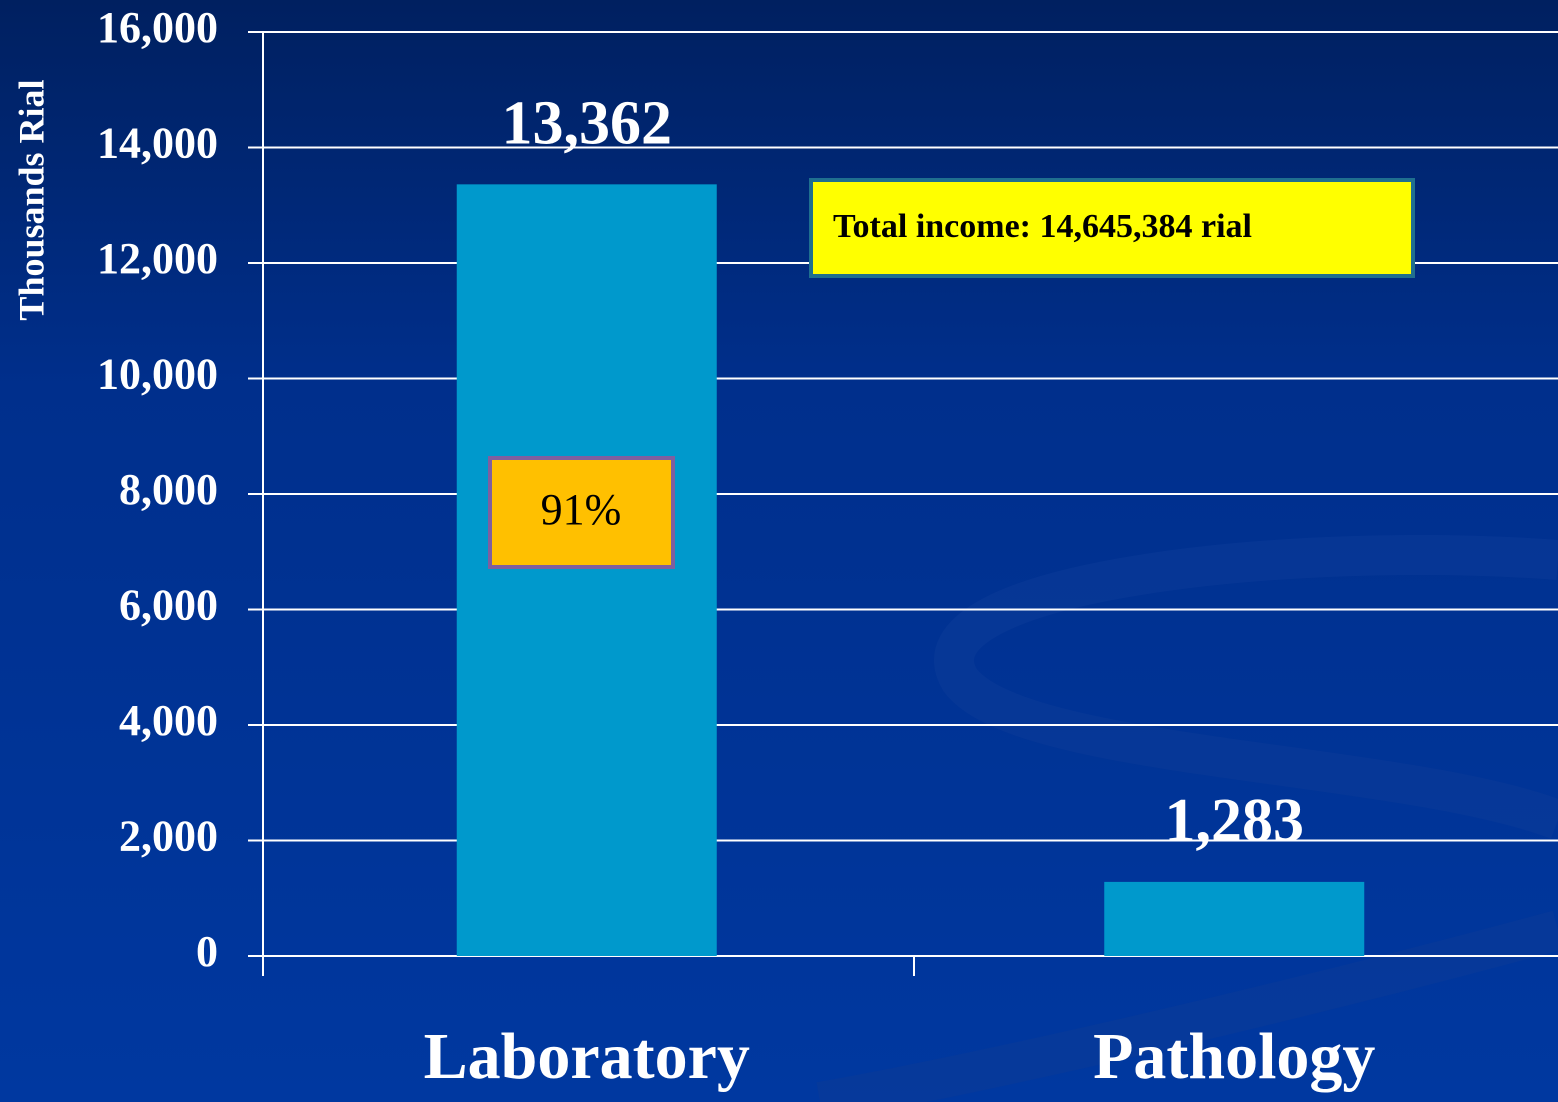  What do you see at coordinates (168, 836) in the screenshot?
I see `y-tick-label: 2,000` at bounding box center [168, 836].